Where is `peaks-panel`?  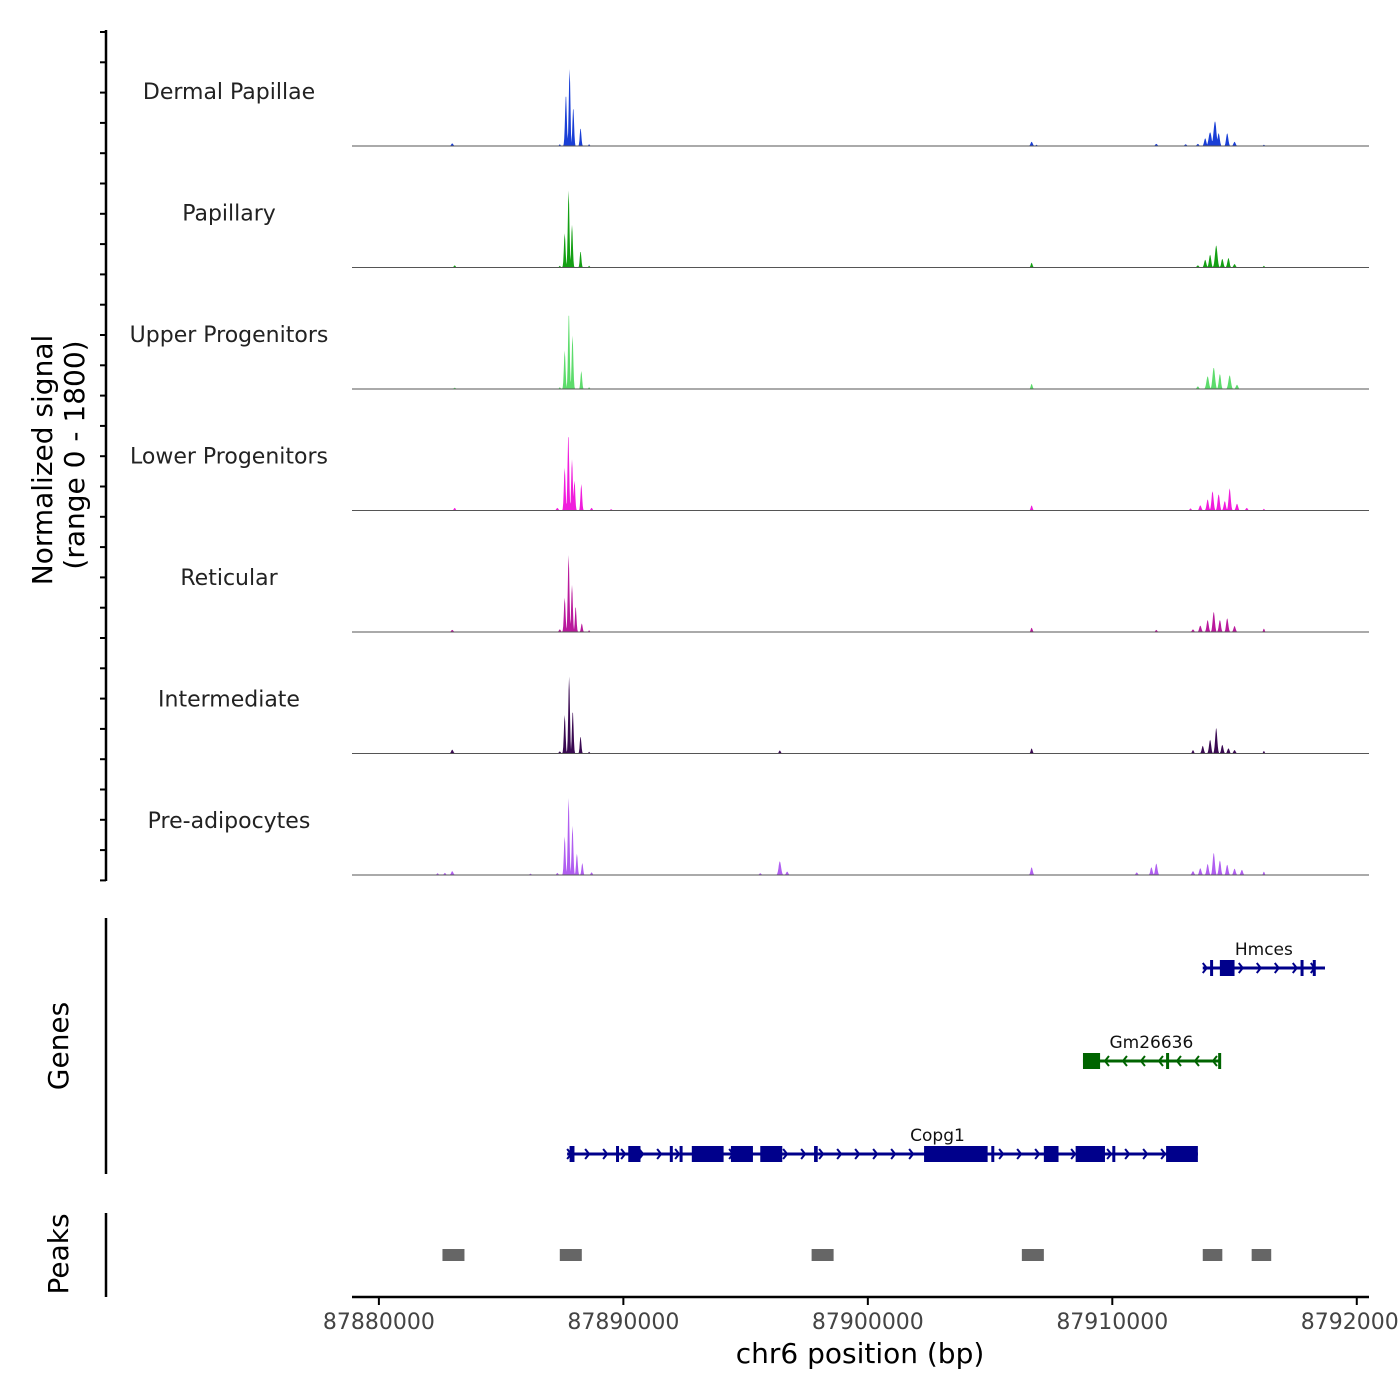
peaks-panel is located at coordinates (688, 1255).